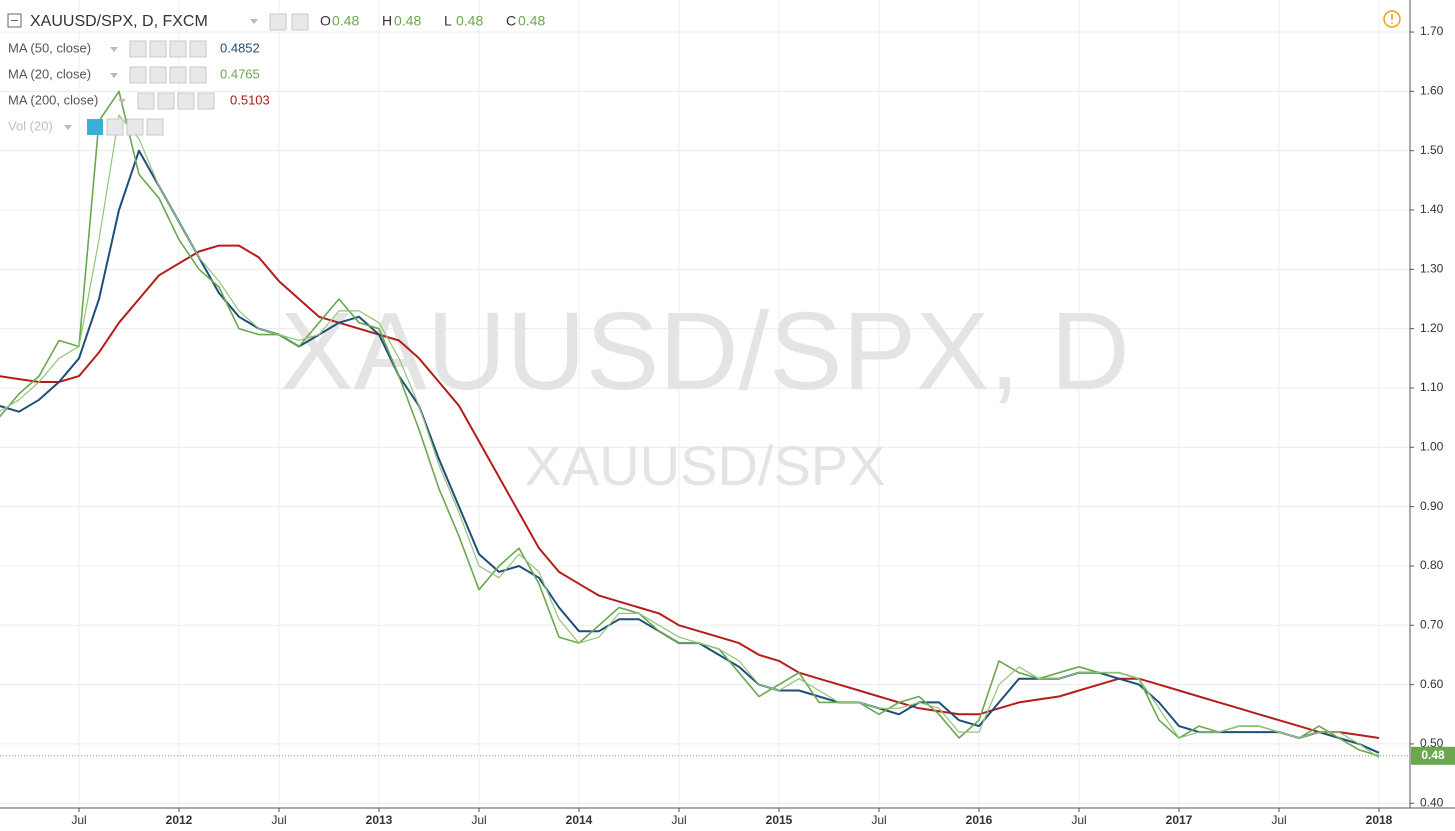 The width and height of the screenshot is (1455, 831). I want to click on legend-name: MA (50, close), so click(49, 47).